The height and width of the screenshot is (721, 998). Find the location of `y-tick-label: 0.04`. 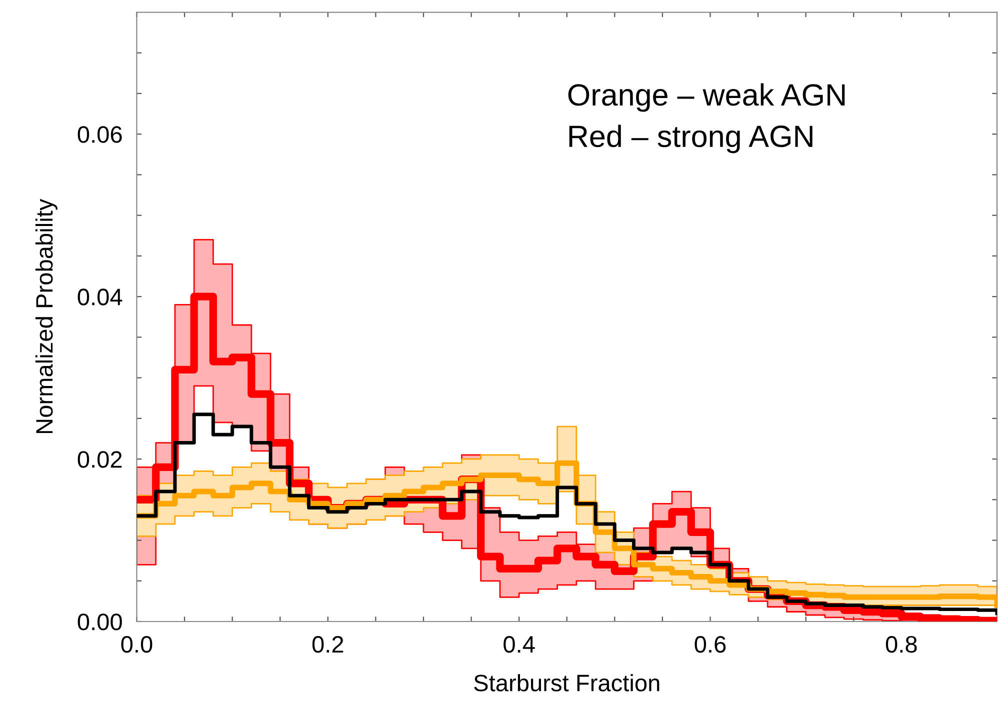

y-tick-label: 0.04 is located at coordinates (100, 297).